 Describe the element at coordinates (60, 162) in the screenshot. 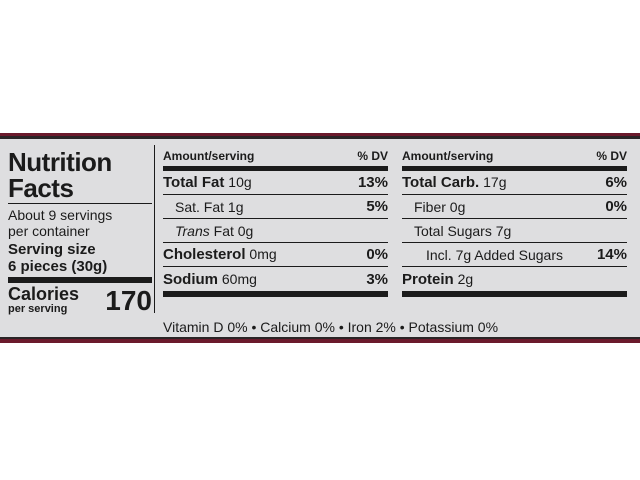

I see `title-line-1: Nutrition` at that location.